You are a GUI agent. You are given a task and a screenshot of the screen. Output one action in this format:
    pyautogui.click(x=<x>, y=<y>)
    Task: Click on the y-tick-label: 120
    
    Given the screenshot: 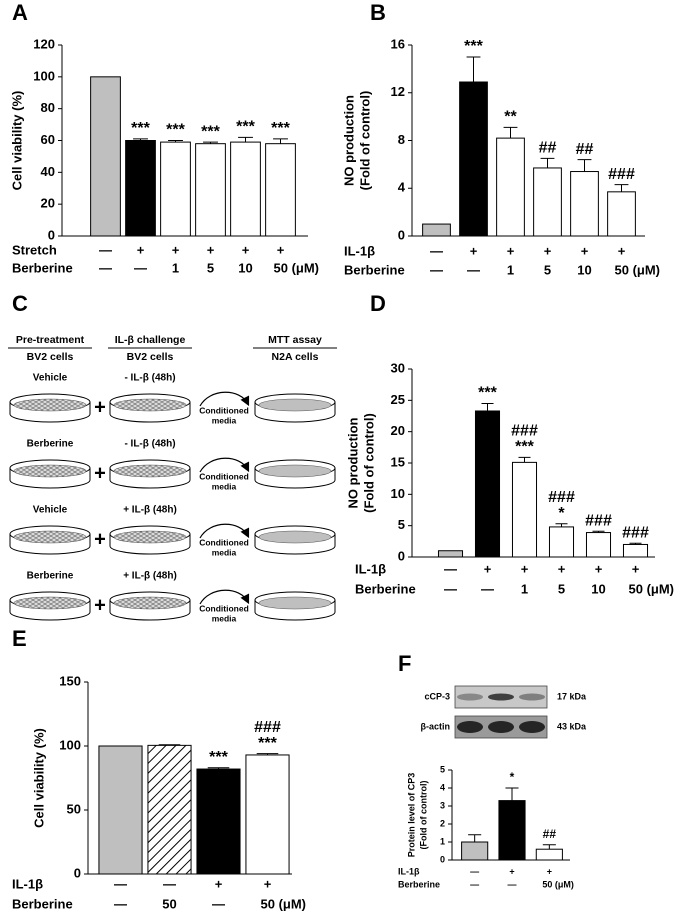 What is the action you would take?
    pyautogui.click(x=44, y=43)
    